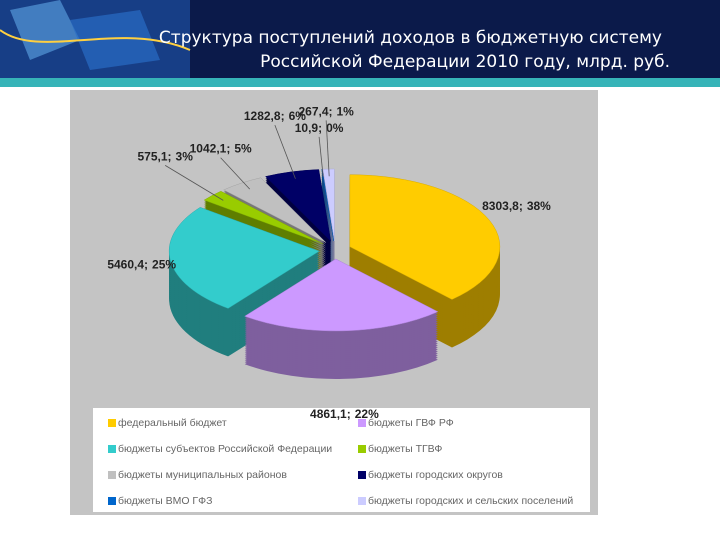  I want to click on value-label: 8303,8;, so click(502, 206).